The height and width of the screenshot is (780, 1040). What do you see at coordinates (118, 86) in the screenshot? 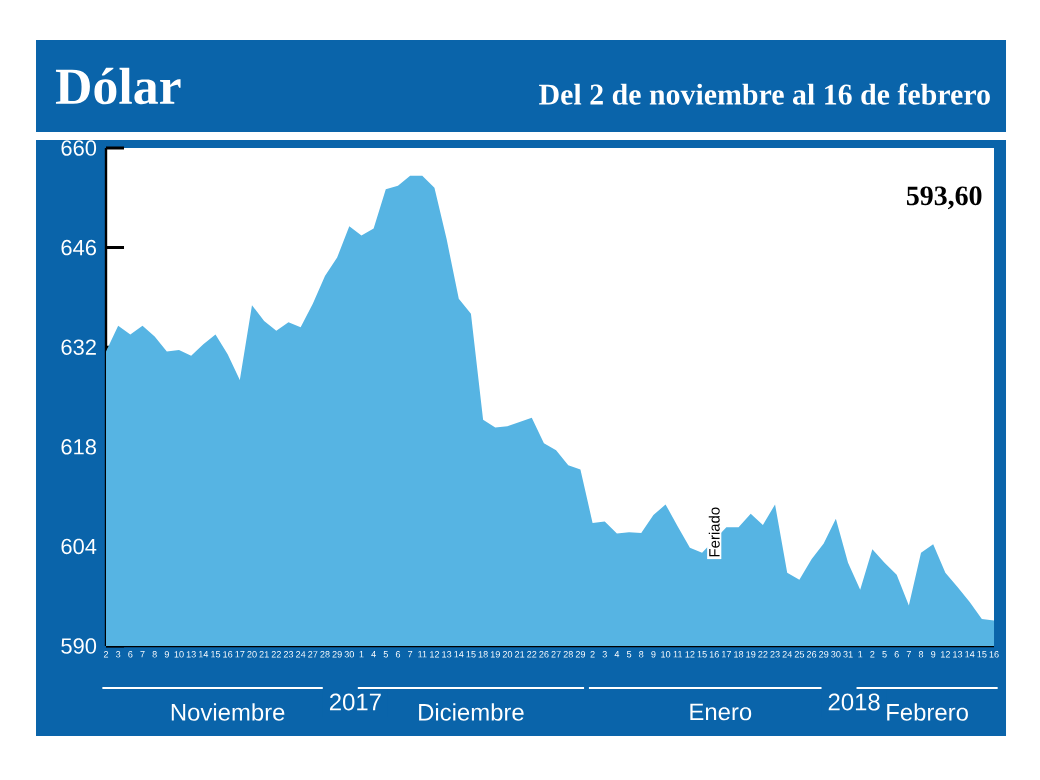
I see `chart-title: Dólar` at bounding box center [118, 86].